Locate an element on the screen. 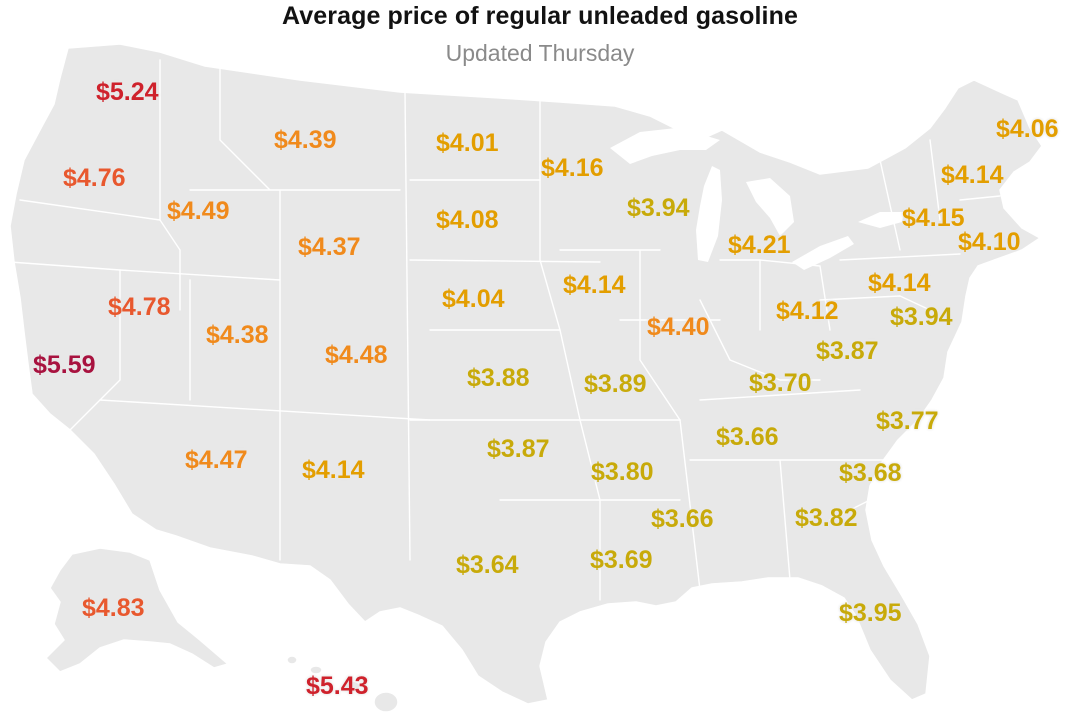  price-label-ar: $3.80 is located at coordinates (622, 472).